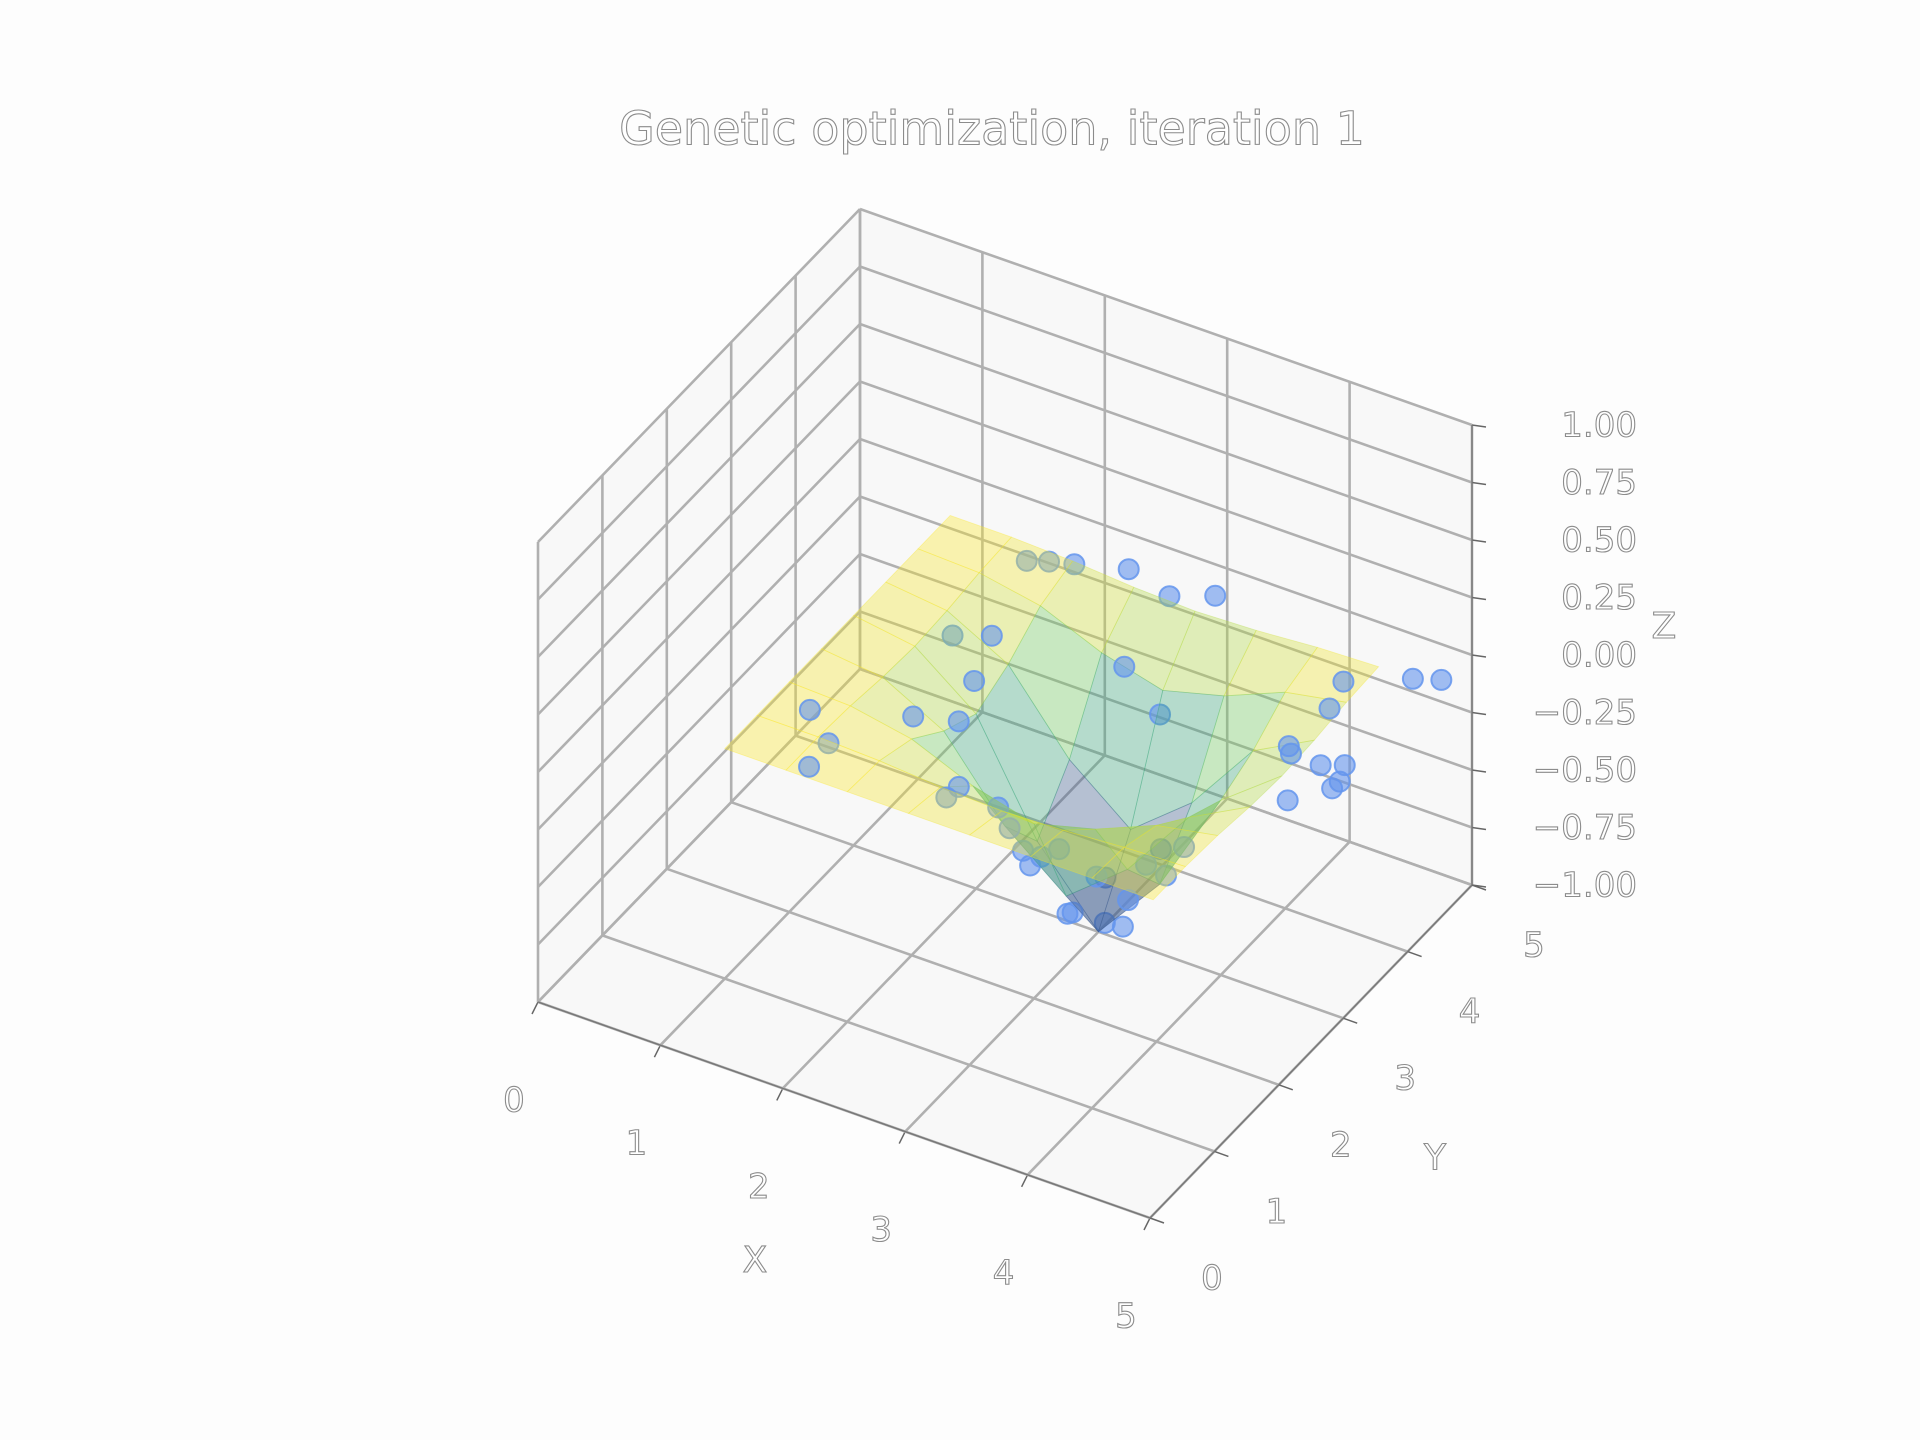 The height and width of the screenshot is (1440, 1920). What do you see at coordinates (1599, 656) in the screenshot?
I see `z-tick-label: 0.00` at bounding box center [1599, 656].